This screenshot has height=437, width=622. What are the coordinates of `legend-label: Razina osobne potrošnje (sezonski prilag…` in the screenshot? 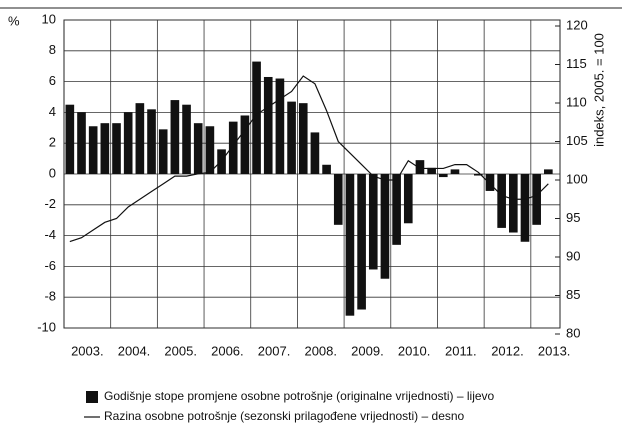 It's located at (284, 416).